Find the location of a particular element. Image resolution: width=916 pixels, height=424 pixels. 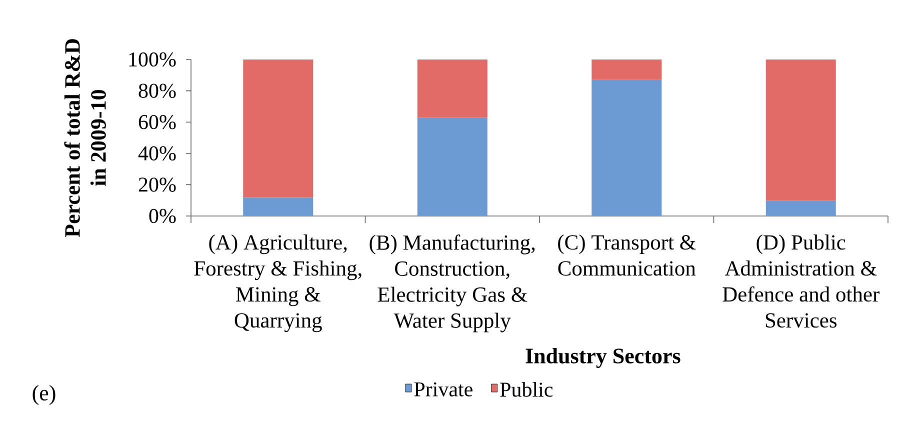

legend-label: Private is located at coordinates (443, 389).